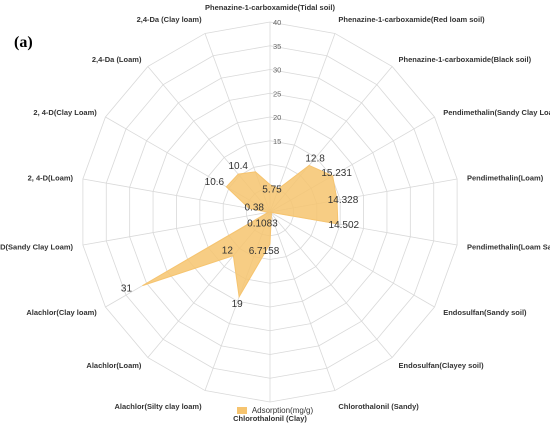  I want to click on category-label: 2, 4-D(Clay Loam), so click(65, 112).